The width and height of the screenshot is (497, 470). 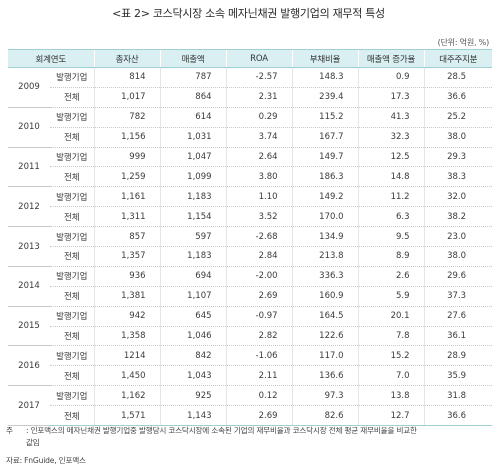 What do you see at coordinates (259, 157) in the screenshot?
I see `cell-roa: 2.64` at bounding box center [259, 157].